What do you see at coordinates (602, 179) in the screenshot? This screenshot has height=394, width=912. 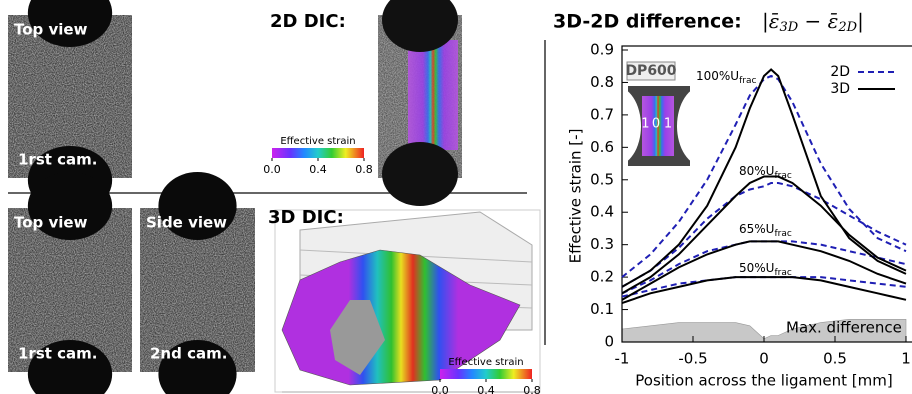 I see `y-tick-label: 0.5` at bounding box center [602, 179].